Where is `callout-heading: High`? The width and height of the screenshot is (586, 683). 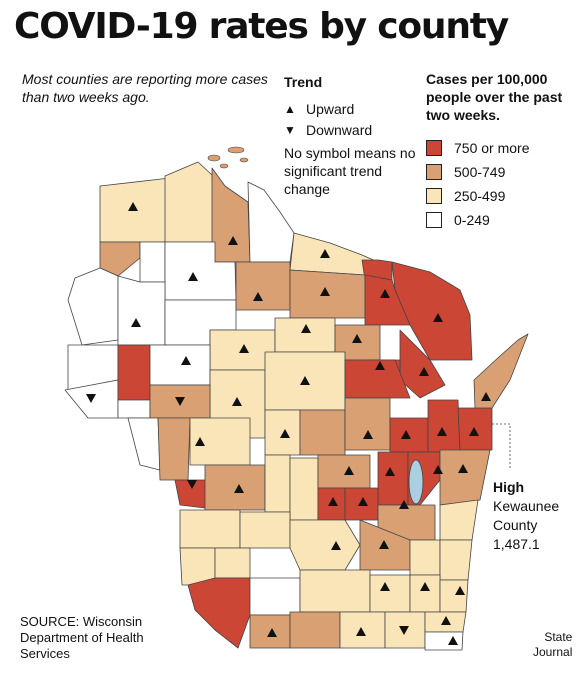
callout-heading: High is located at coordinates (509, 487).